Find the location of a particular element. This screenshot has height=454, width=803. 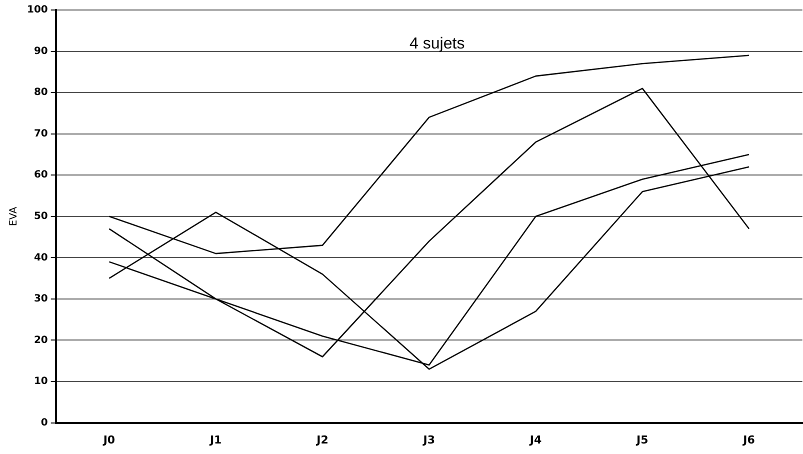

x-tick-label: J4 is located at coordinates (535, 439).